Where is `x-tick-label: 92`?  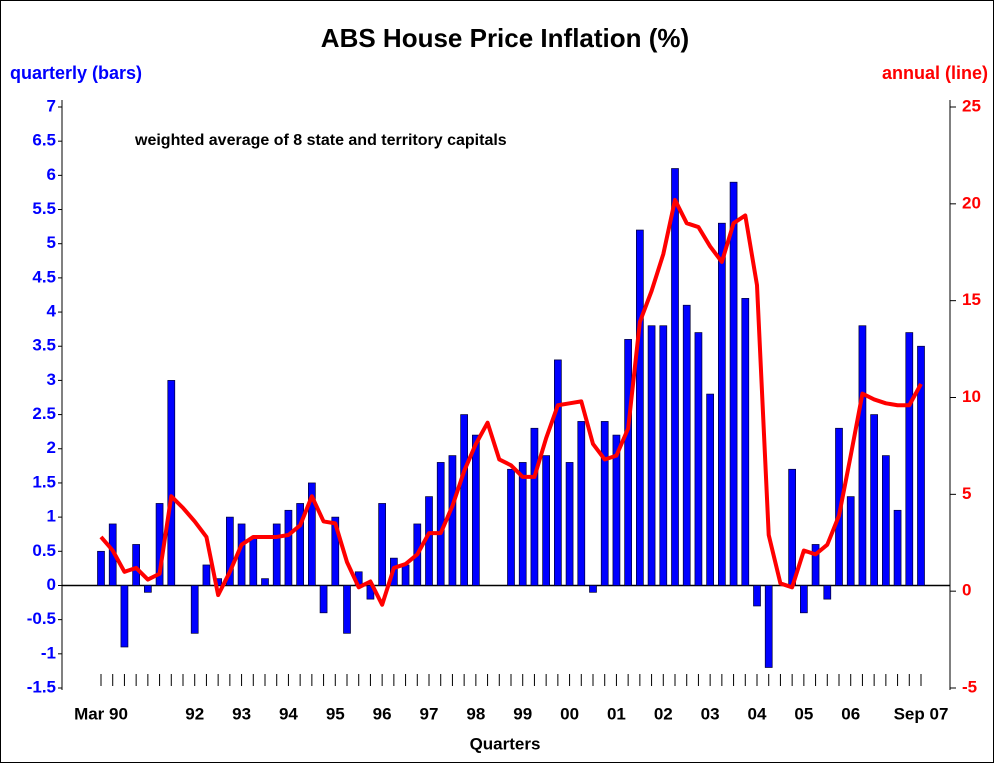 x-tick-label: 92 is located at coordinates (194, 713).